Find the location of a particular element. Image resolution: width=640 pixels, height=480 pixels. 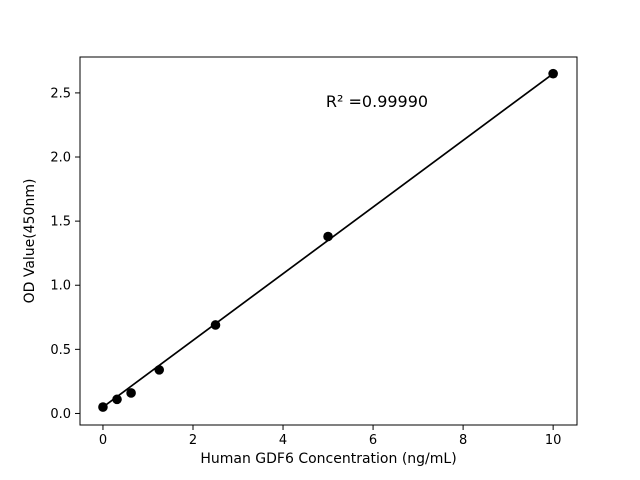

x-tick-label: 2 is located at coordinates (193, 440).